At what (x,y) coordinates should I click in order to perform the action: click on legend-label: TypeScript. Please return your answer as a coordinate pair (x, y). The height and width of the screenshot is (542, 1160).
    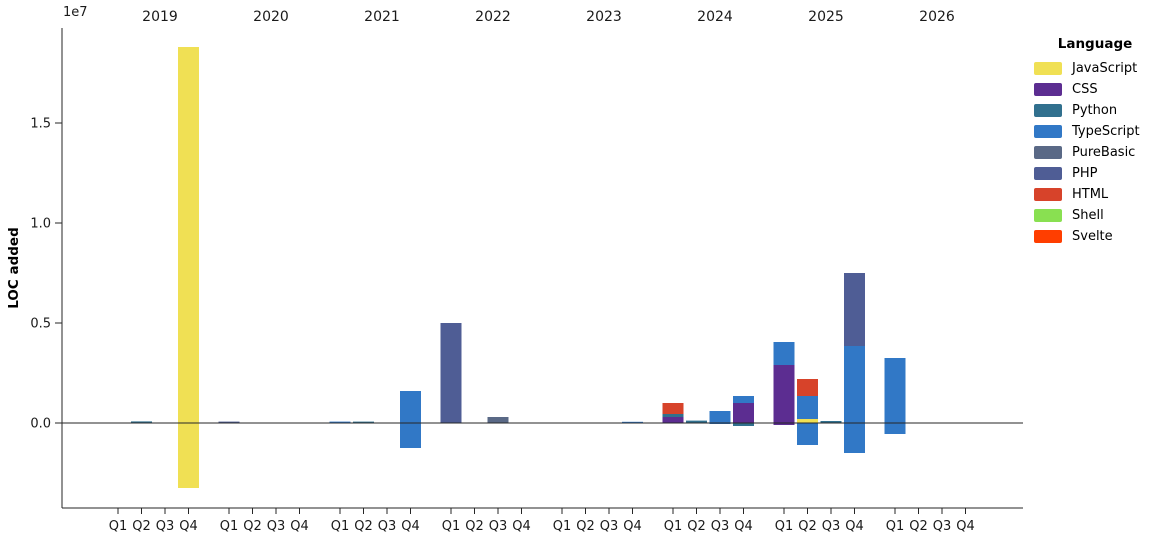
    Looking at the image, I should click on (1106, 131).